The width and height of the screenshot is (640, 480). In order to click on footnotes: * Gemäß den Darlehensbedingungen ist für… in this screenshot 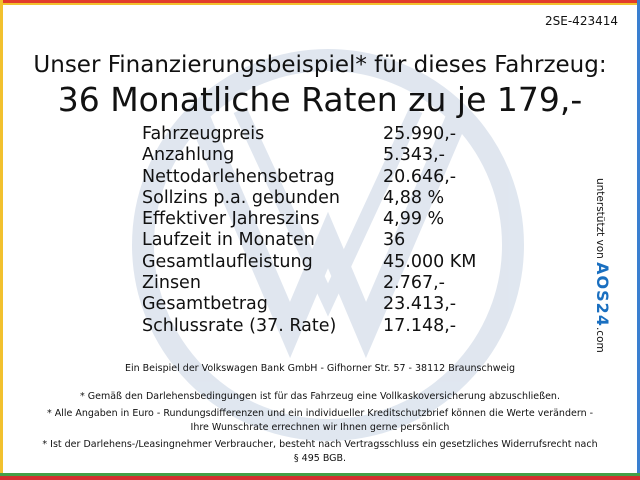, I will do `click(320, 429)`.